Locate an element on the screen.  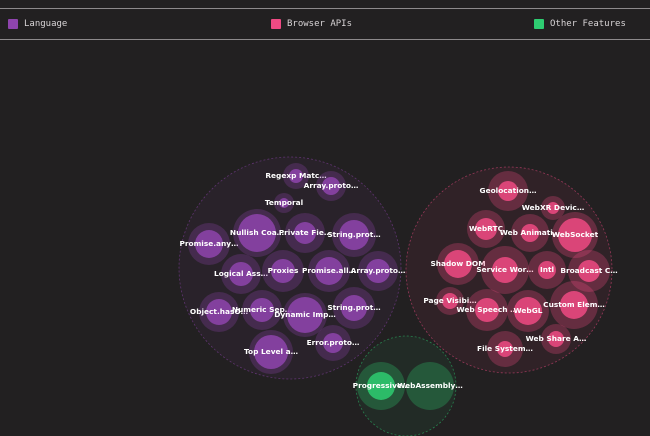
bubble-label: Shadow DOM is located at coordinates (457, 263).